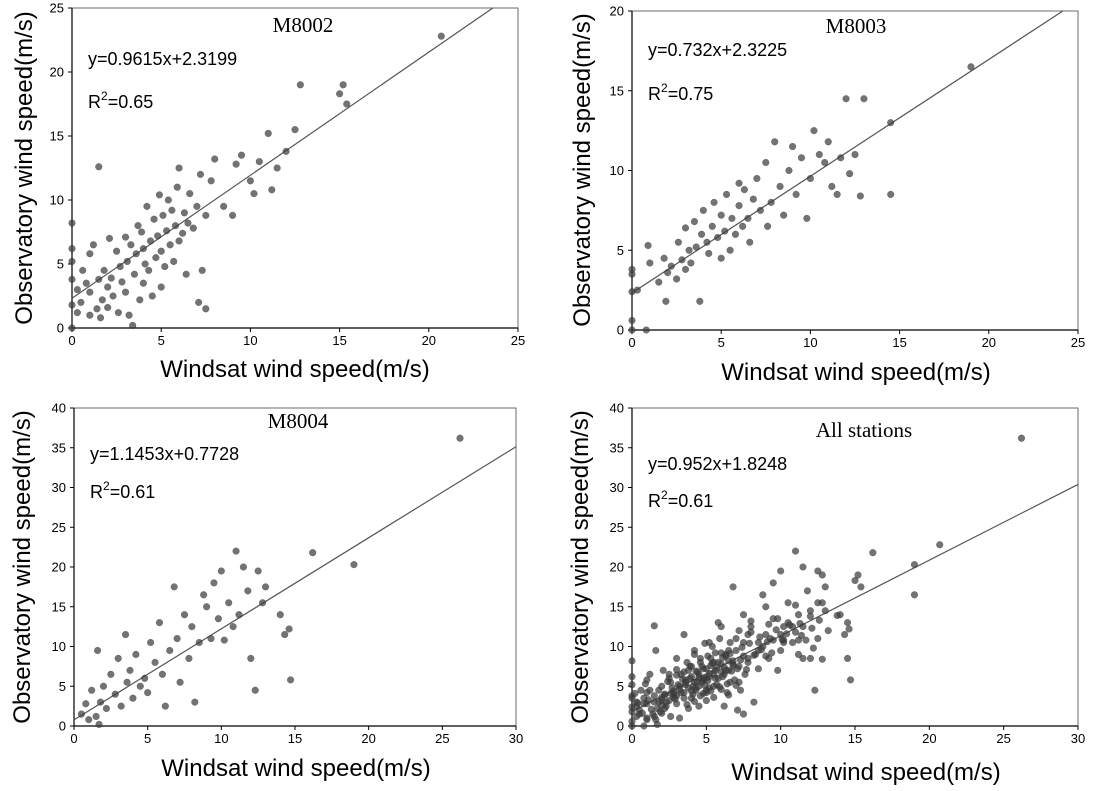 Image resolution: width=1097 pixels, height=791 pixels. What do you see at coordinates (57, 200) in the screenshot?
I see `y-tick-label: 10` at bounding box center [57, 200].